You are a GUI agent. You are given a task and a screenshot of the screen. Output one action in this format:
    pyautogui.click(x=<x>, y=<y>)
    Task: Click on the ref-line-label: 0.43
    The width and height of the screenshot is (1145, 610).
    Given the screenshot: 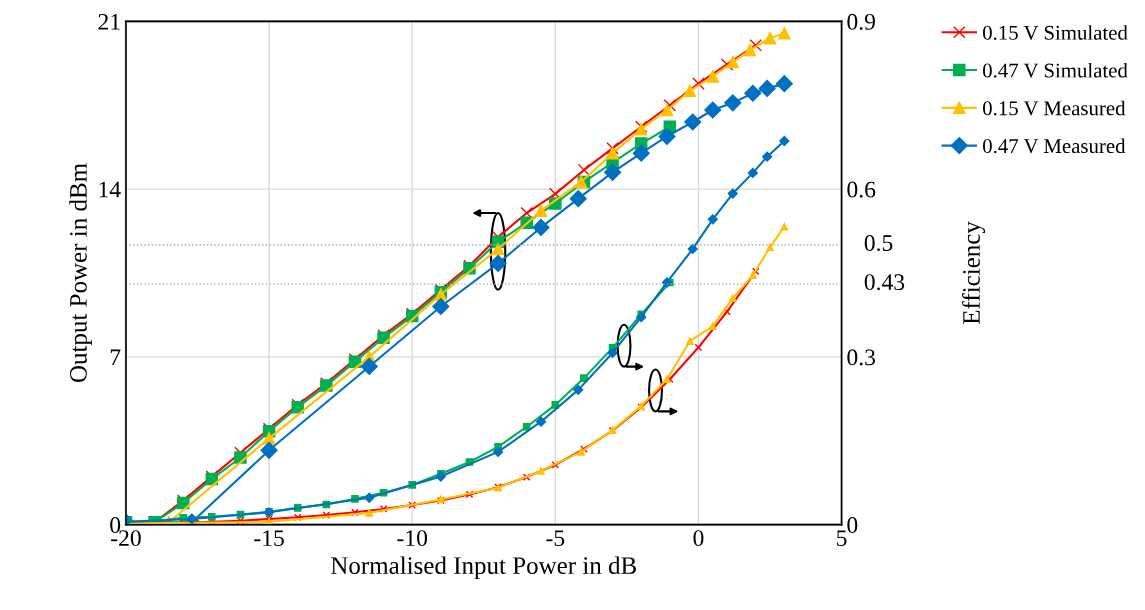 What is the action you would take?
    pyautogui.click(x=884, y=282)
    